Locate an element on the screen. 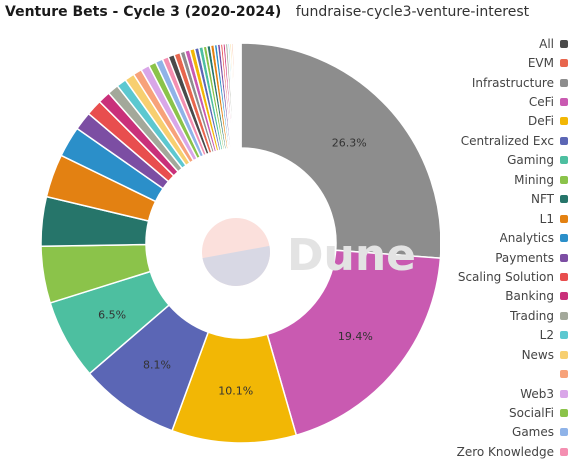  legend-label: Payments is located at coordinates (524, 257).